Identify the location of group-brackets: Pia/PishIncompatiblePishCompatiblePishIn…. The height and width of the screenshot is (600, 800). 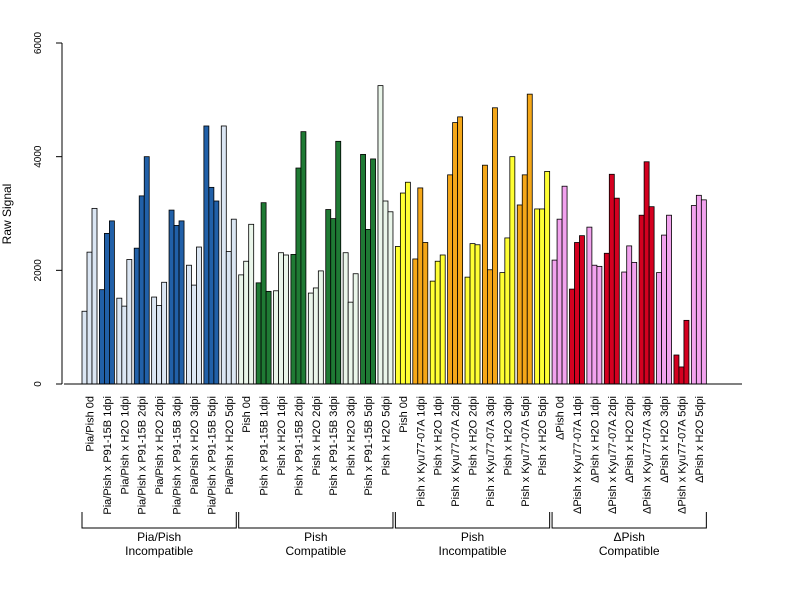
(394, 535).